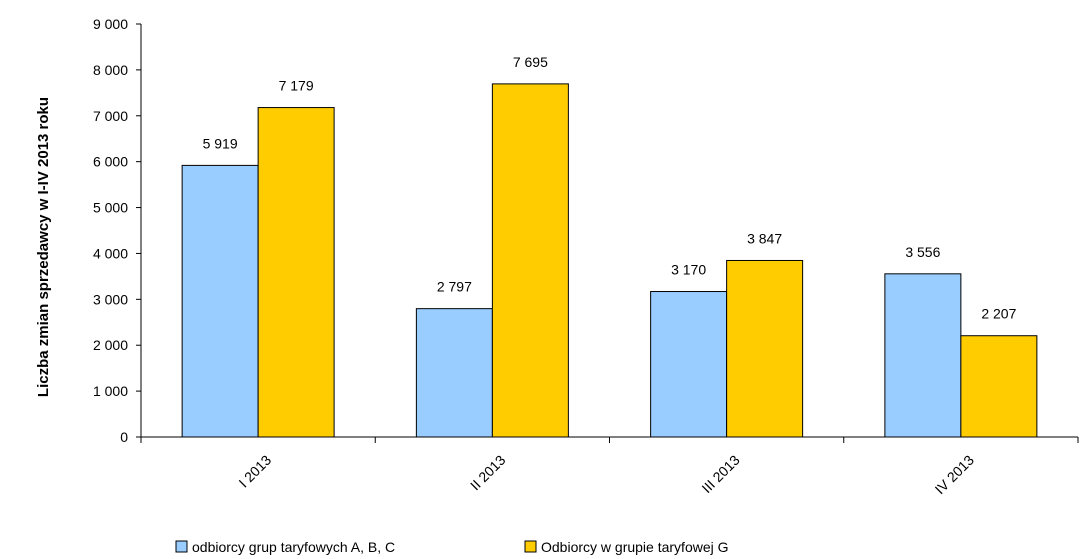  I want to click on y-tick-label: 5 000, so click(110, 208).